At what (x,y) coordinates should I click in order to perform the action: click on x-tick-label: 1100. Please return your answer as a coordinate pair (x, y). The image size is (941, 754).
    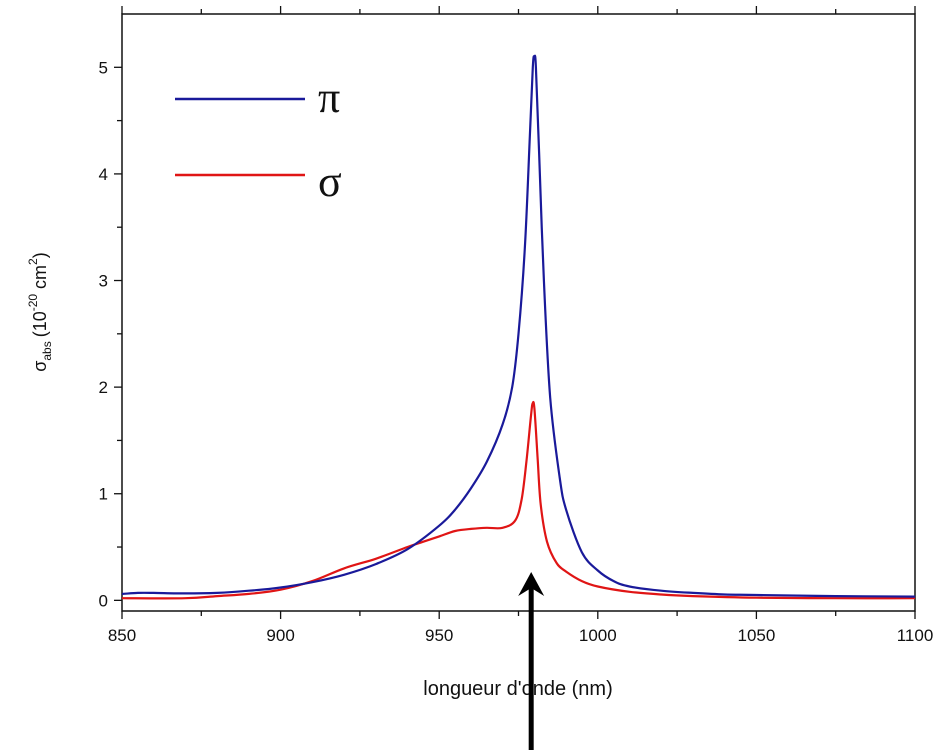
    Looking at the image, I should click on (915, 635).